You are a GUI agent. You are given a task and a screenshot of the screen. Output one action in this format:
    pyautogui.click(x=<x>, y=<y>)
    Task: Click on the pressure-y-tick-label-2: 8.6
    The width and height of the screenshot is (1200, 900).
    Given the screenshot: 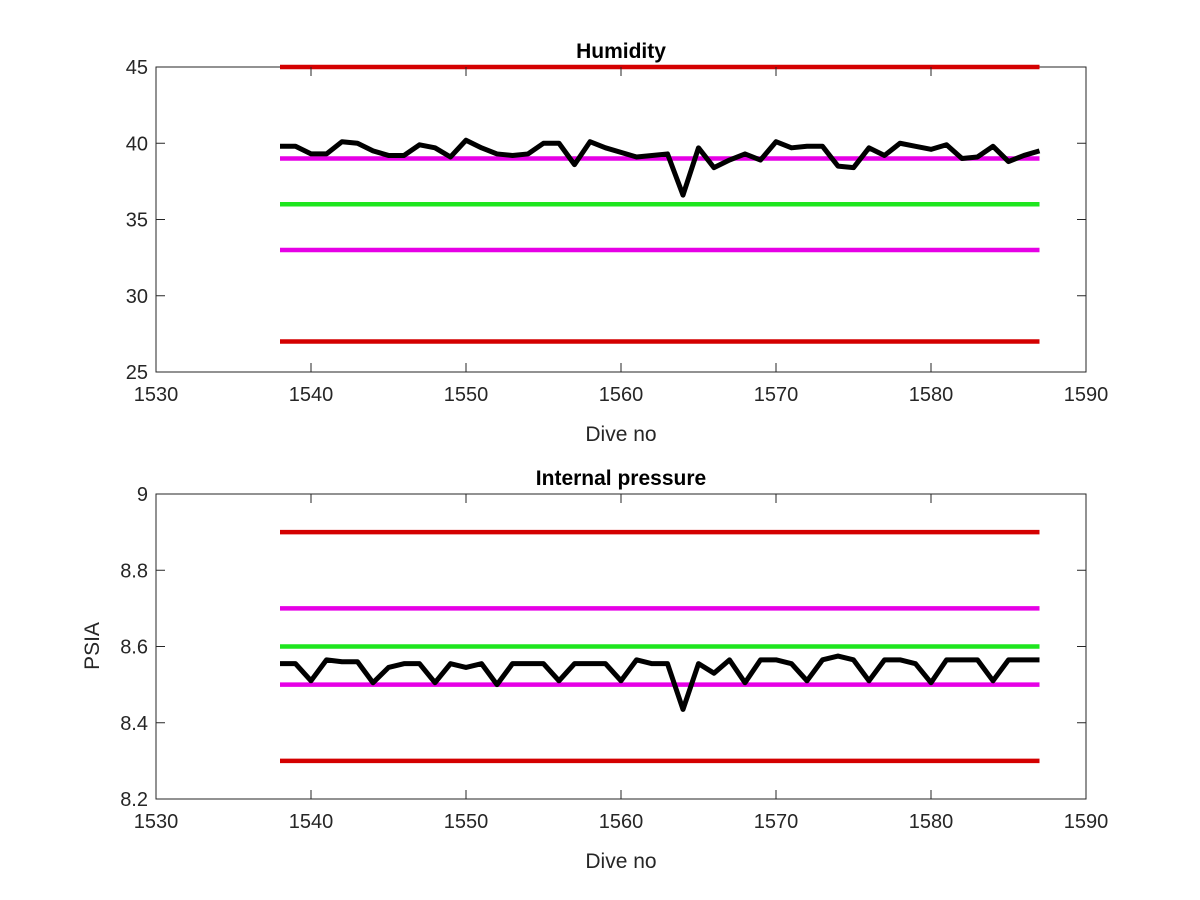 What is the action you would take?
    pyautogui.click(x=134, y=648)
    